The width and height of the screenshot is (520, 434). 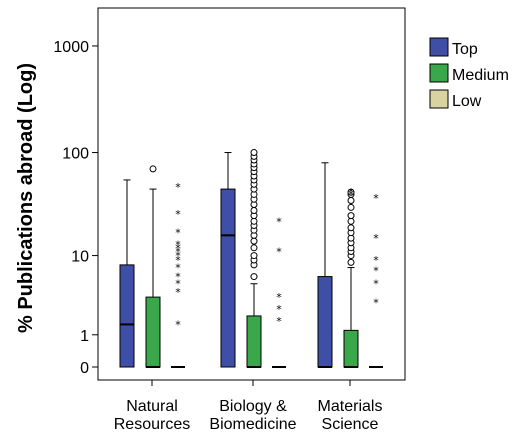 I want to click on box-low-2: *****, so click(x=279, y=291).